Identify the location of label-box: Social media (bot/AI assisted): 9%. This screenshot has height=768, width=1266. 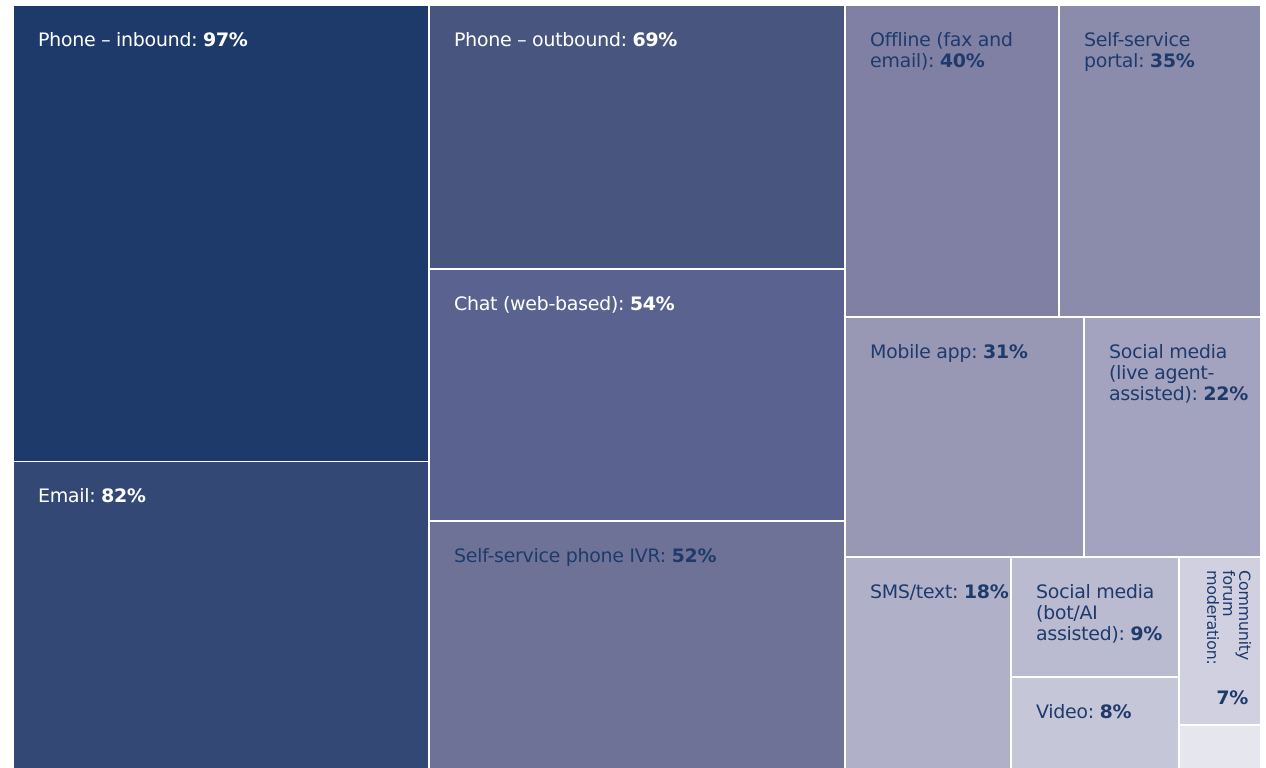
(1116, 613).